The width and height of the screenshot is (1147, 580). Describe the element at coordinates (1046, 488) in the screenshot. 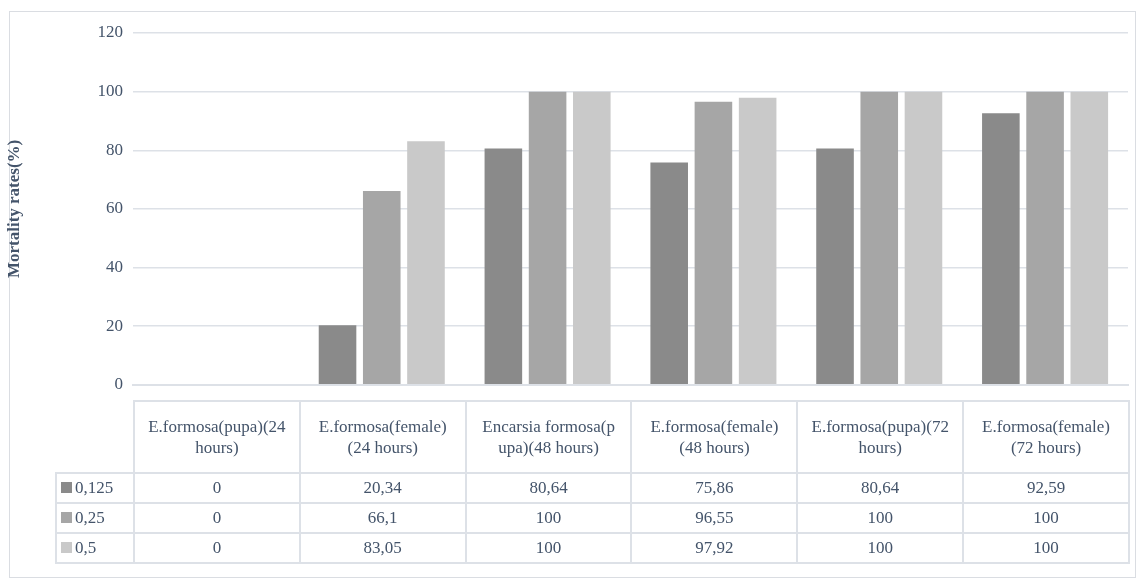

I see `data-label: 92,59` at that location.